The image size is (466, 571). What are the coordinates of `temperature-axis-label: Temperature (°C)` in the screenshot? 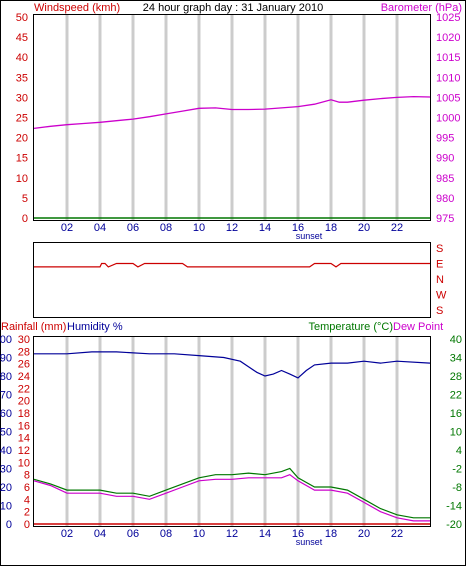 It's located at (351, 327).